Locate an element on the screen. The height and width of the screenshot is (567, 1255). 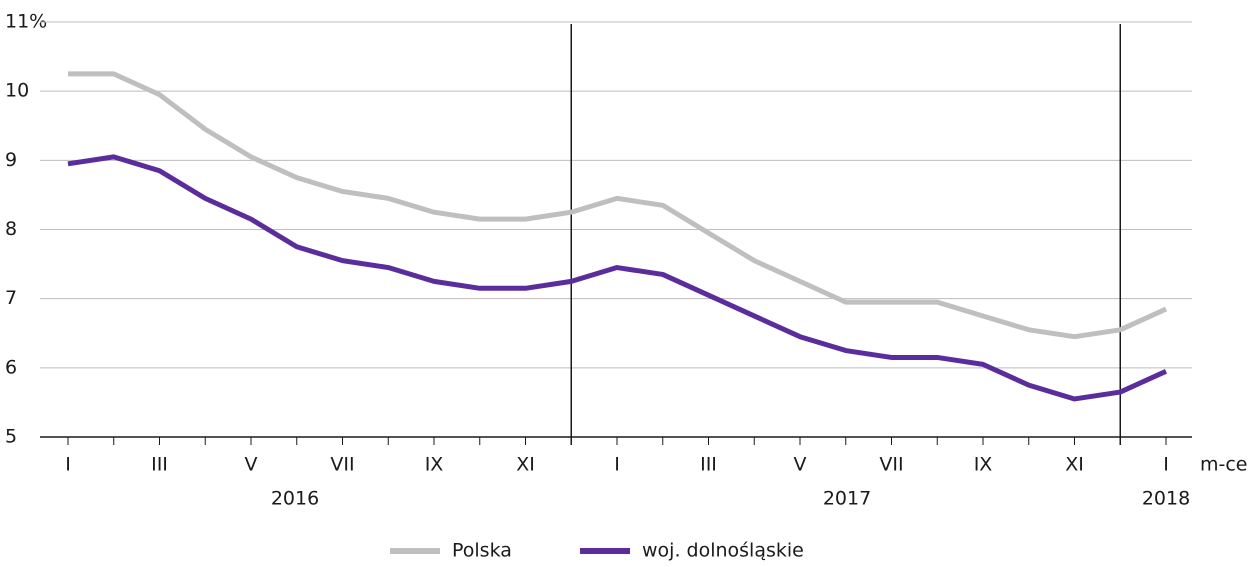
y-tick-label: 7 is located at coordinates (11, 298).